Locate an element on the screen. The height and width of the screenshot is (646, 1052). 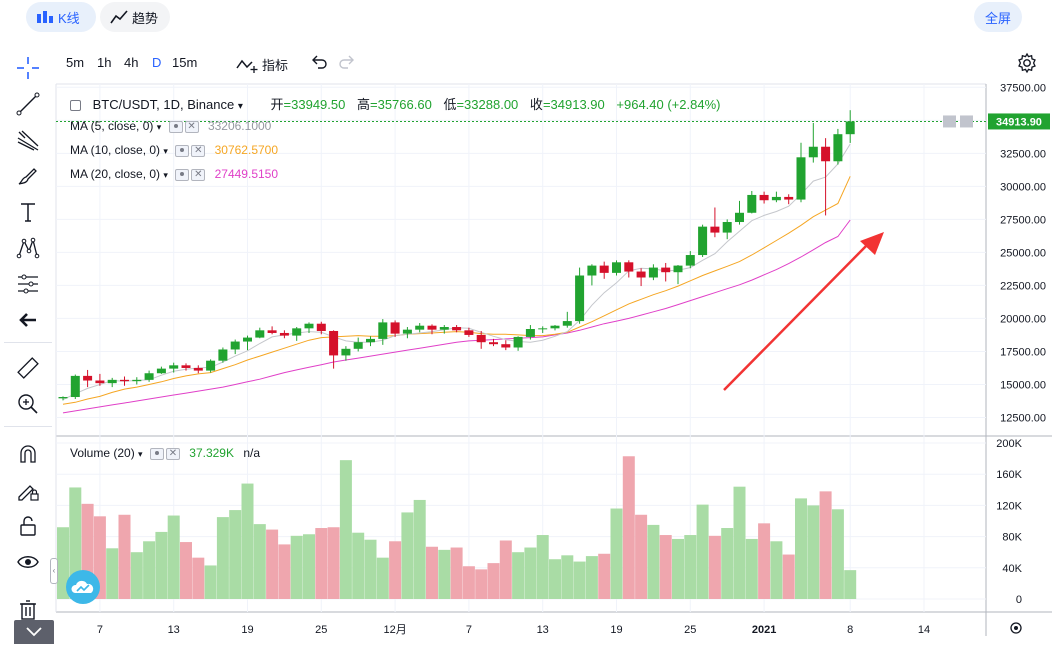
pattern-tool is located at coordinates (28, 248).